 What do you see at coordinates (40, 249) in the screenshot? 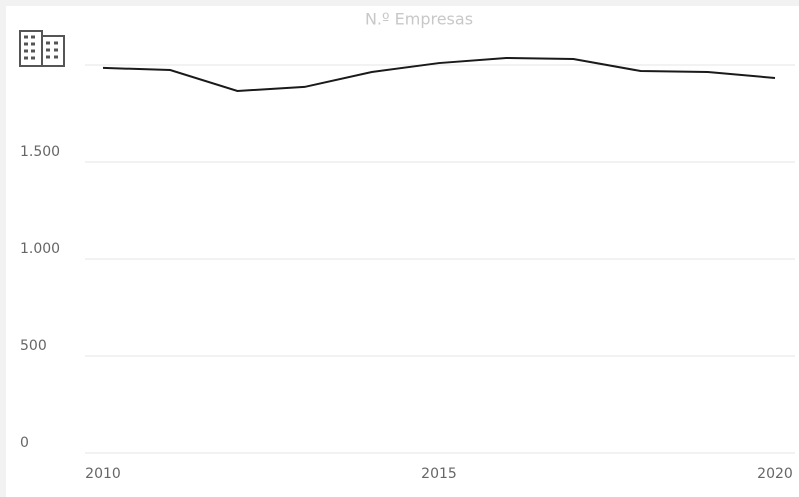
I see `y-tick-label: 1.000` at bounding box center [40, 249].